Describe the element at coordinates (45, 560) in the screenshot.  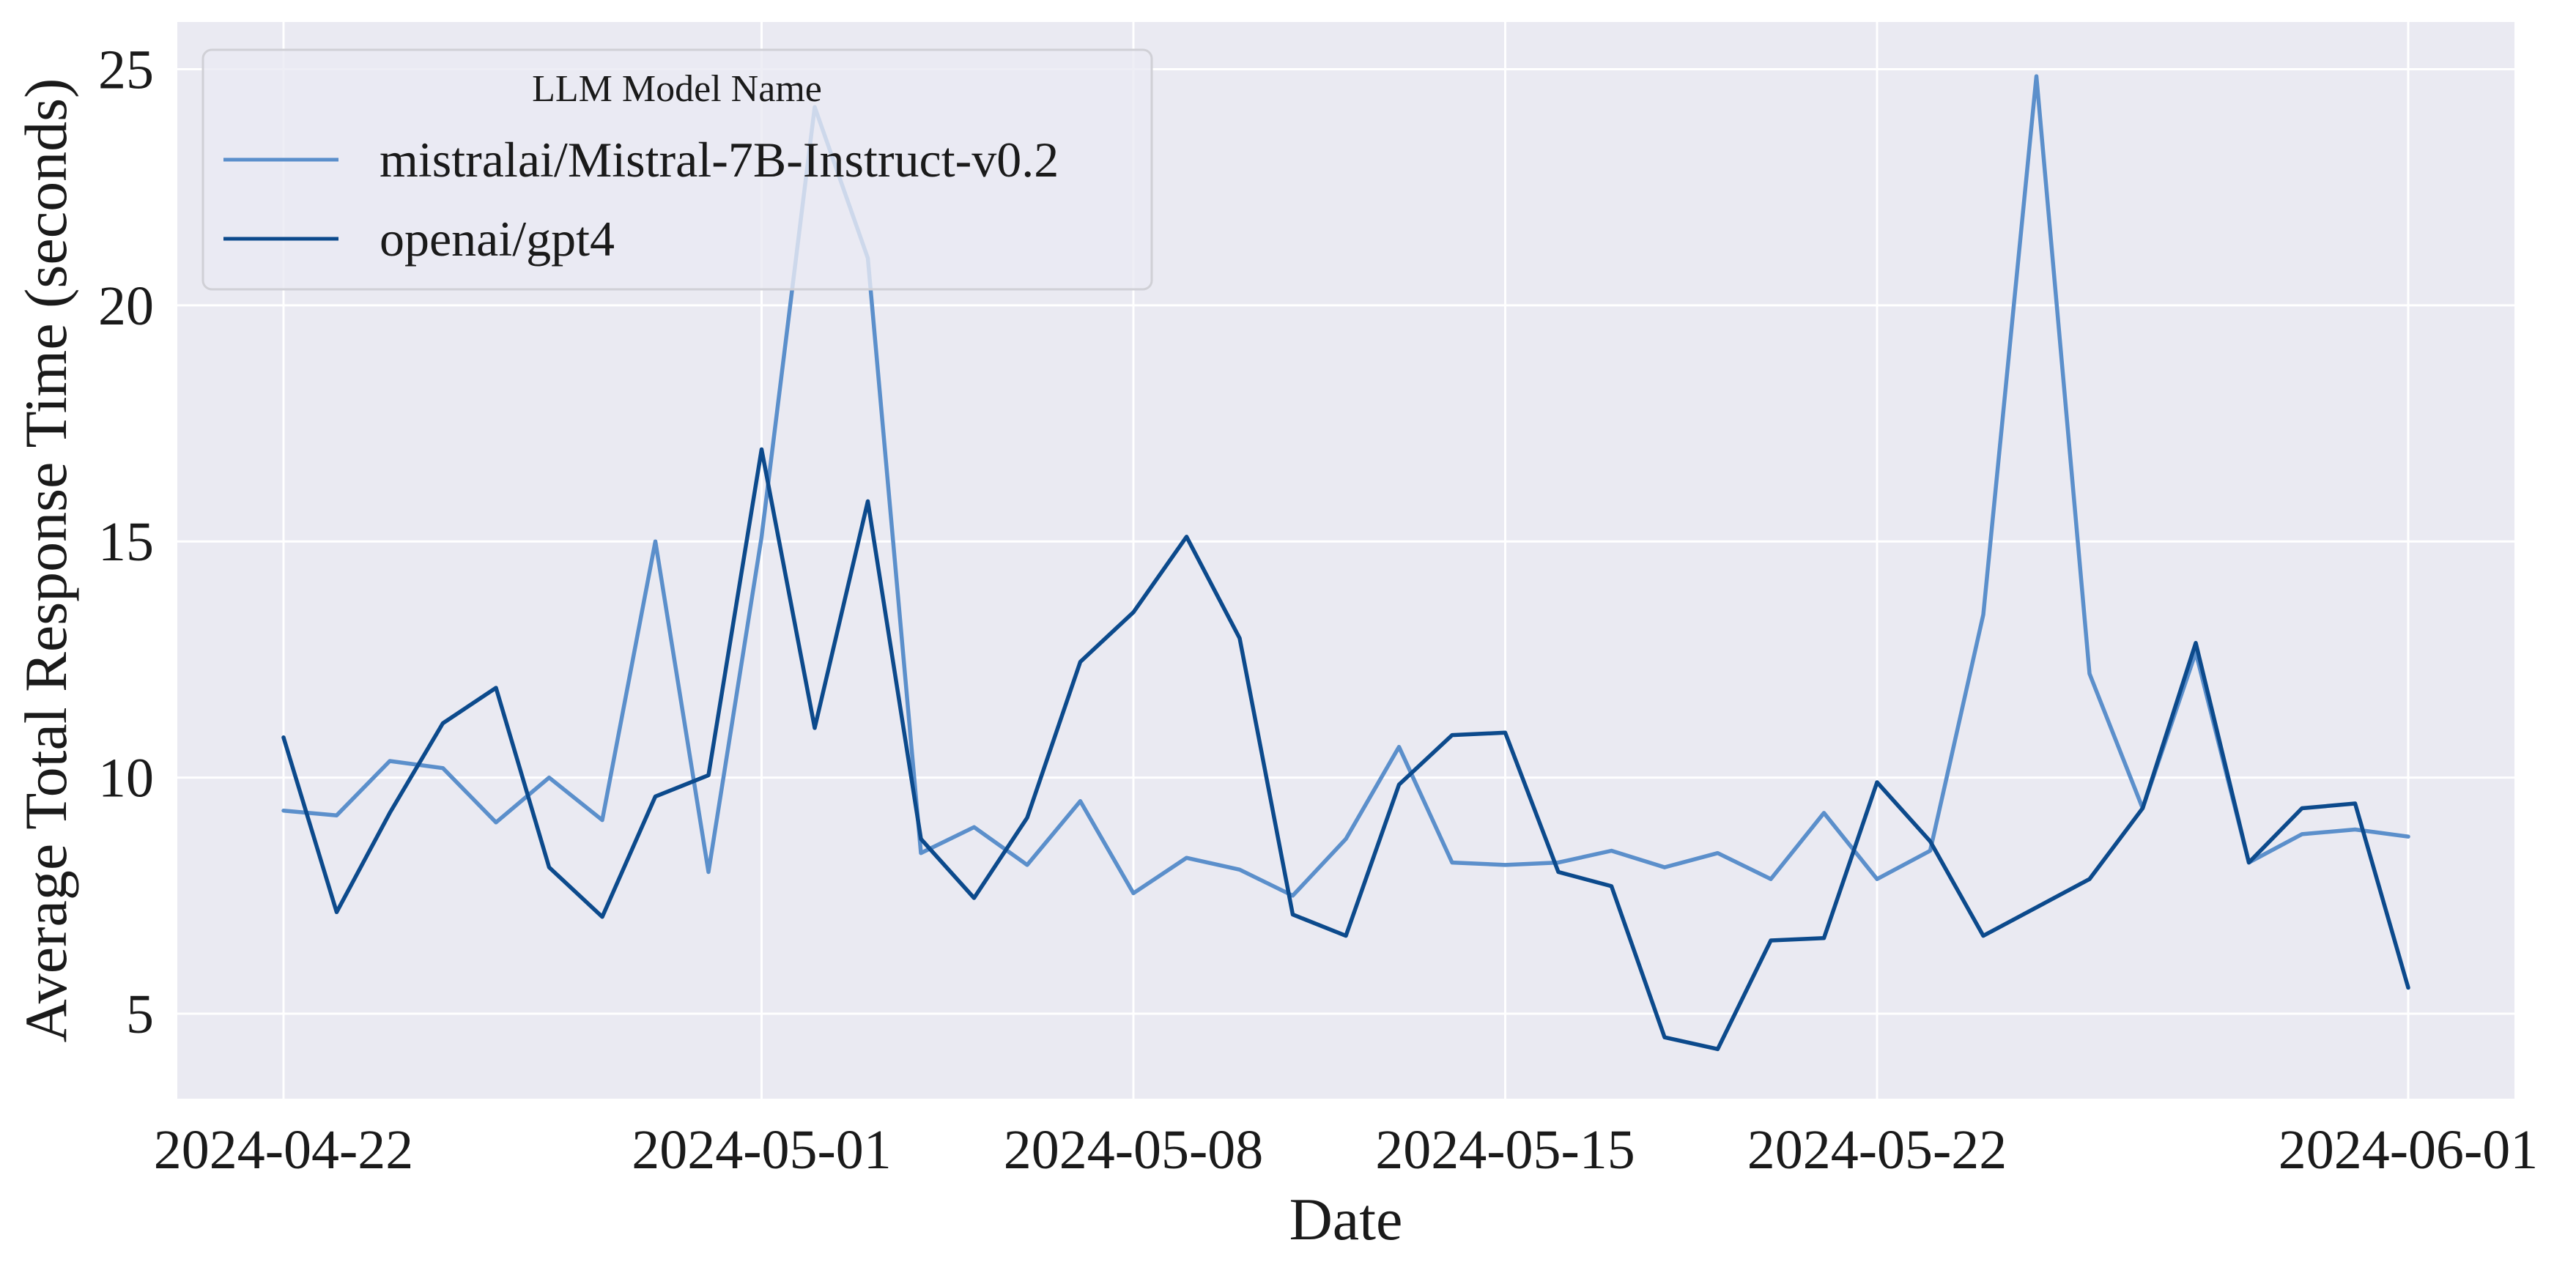
I see `y-axis-label: Average Total Response Time (seconds)` at that location.